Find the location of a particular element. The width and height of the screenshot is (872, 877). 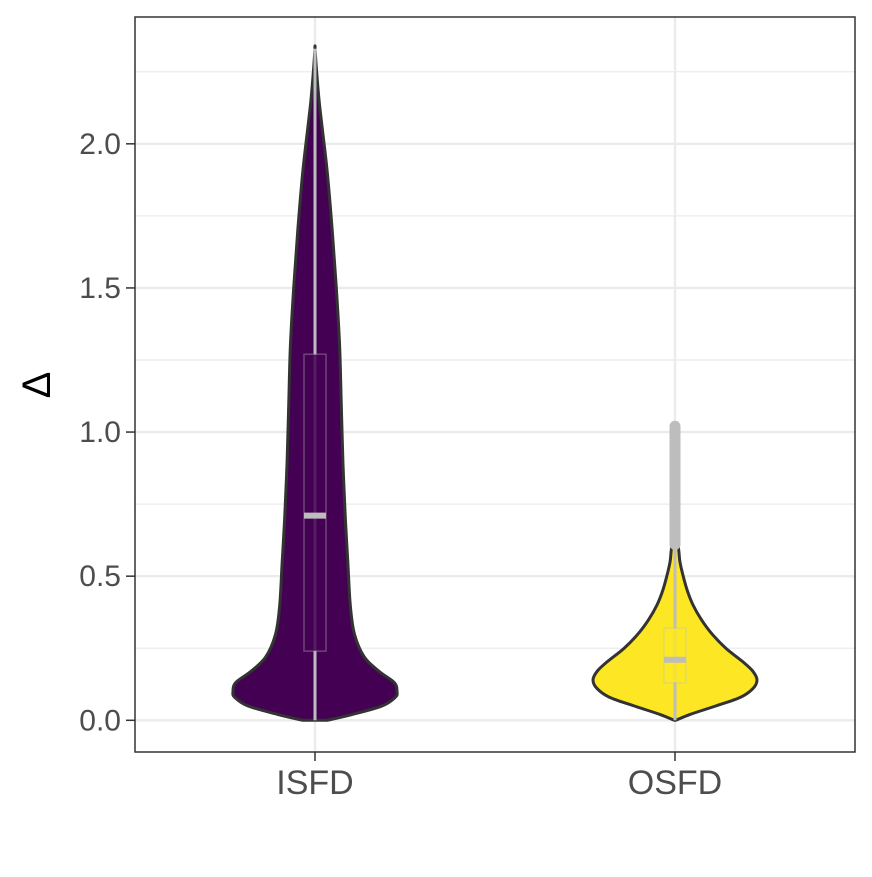

box-osfd is located at coordinates (675, 655).